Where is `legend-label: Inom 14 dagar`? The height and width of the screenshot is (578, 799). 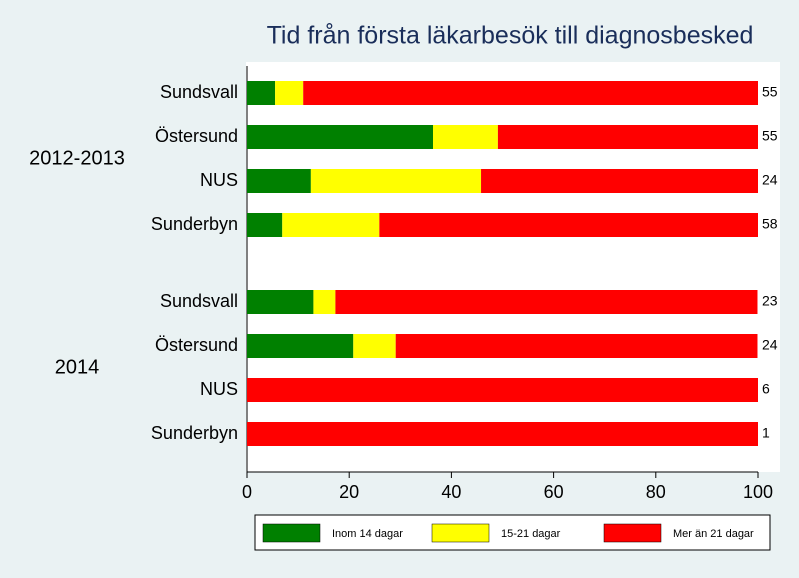 legend-label: Inom 14 dagar is located at coordinates (367, 534).